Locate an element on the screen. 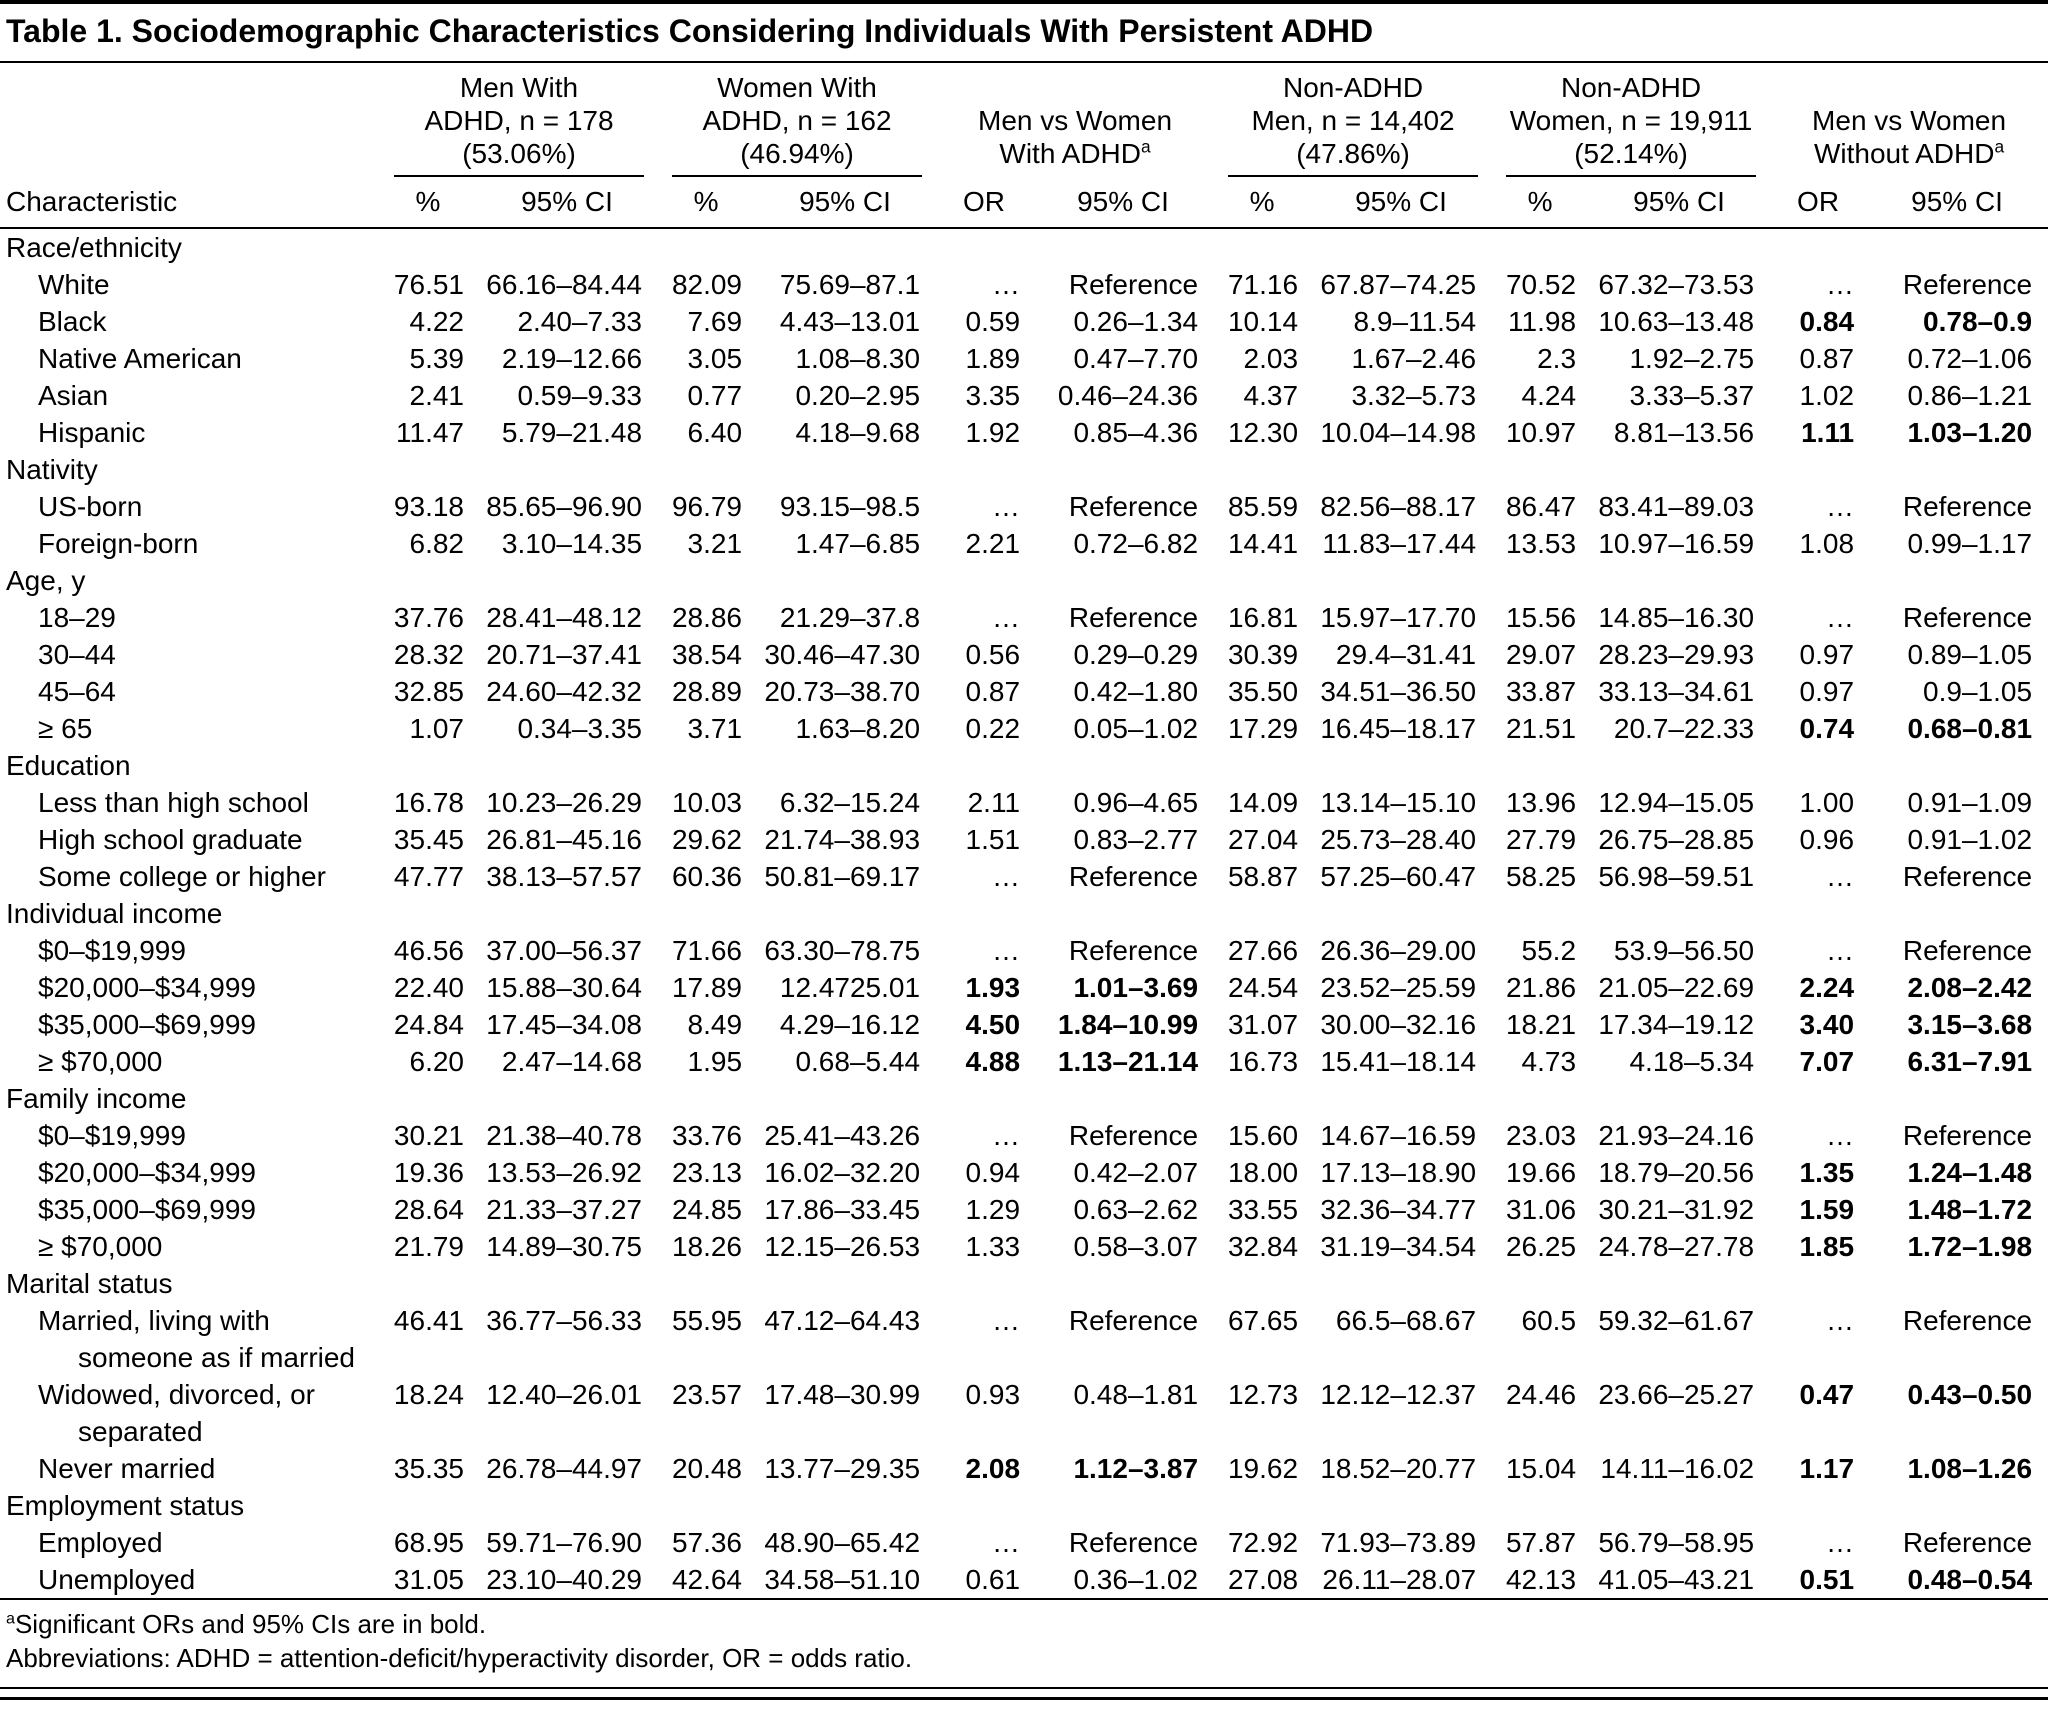 The image size is (2048, 1713). value-cell: 12.94–15.05 is located at coordinates (1676, 802).